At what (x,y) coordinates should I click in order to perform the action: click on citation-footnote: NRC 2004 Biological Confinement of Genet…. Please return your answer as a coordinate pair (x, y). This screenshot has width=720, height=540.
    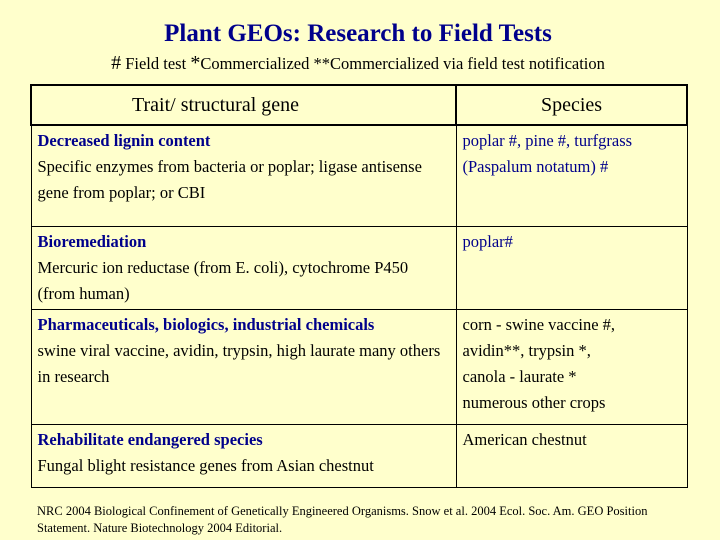
    Looking at the image, I should click on (342, 519).